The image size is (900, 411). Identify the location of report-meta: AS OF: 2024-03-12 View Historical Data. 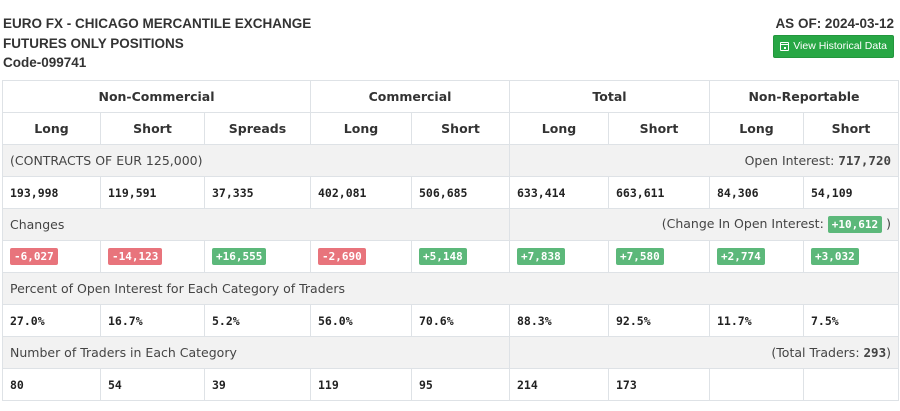
(833, 36).